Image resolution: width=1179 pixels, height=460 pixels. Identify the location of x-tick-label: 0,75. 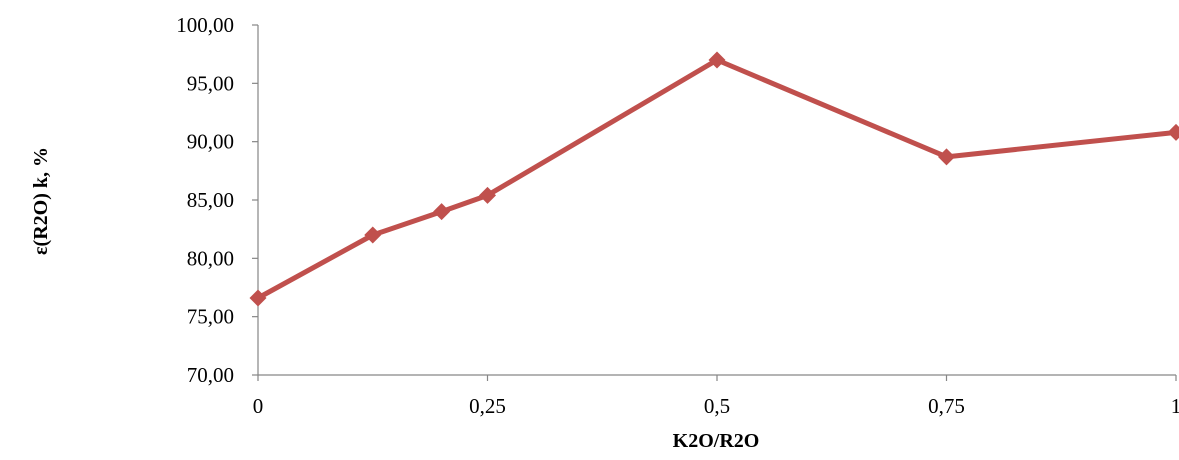
(946, 406).